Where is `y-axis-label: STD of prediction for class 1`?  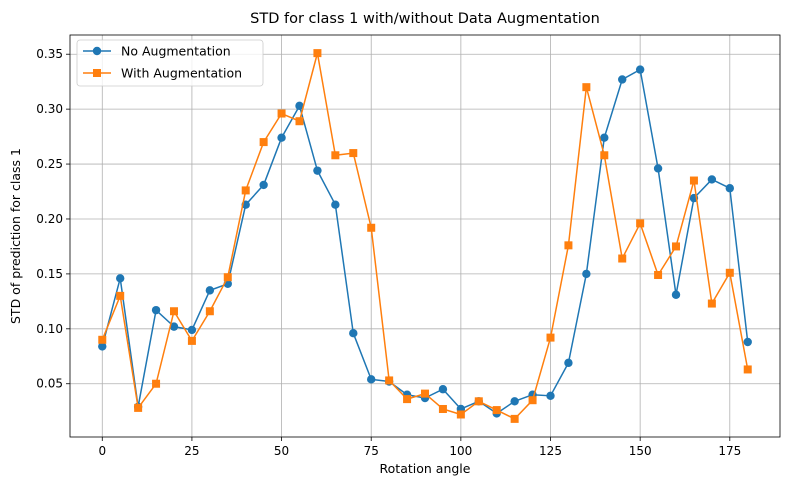
y-axis-label: STD of prediction for class 1 is located at coordinates (15, 236).